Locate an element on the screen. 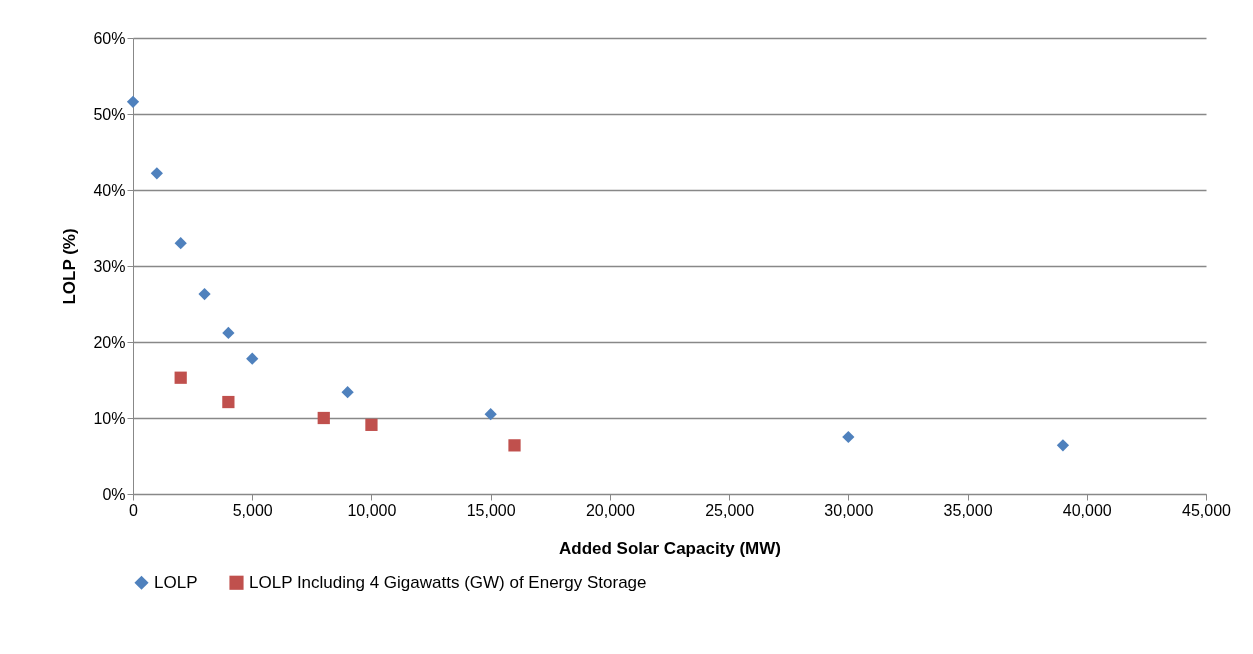 The height and width of the screenshot is (654, 1253). x-tick-label: 45,000 is located at coordinates (1207, 510).